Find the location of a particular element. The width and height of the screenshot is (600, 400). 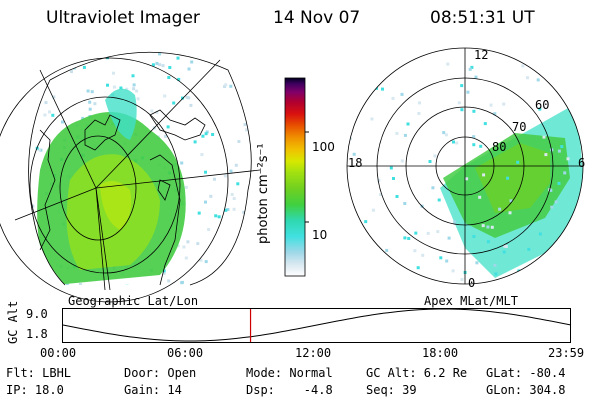

gc-alt-field: GC Alt: 6.2 Re is located at coordinates (417, 373).